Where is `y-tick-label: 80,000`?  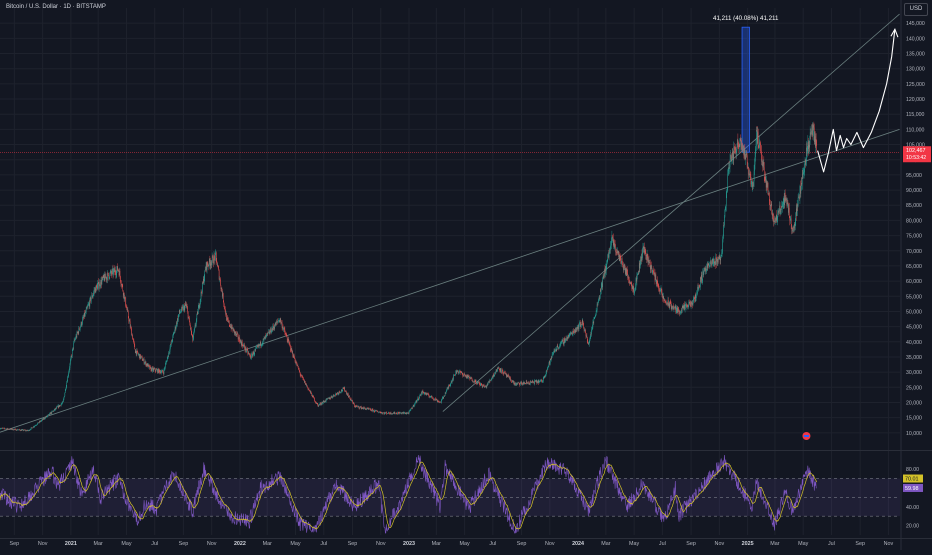 y-tick-label: 80,000 is located at coordinates (914, 221).